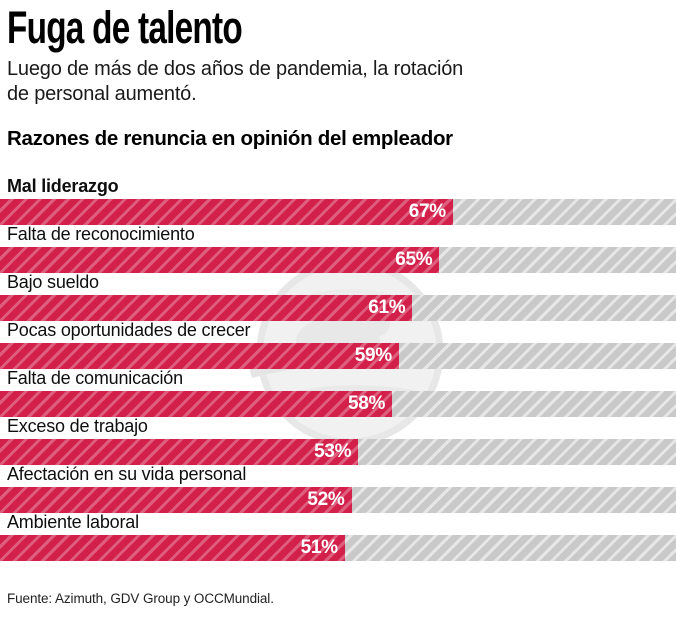 This screenshot has width=676, height=620. Describe the element at coordinates (387, 307) in the screenshot. I see `bar-value-label: 61%` at that location.